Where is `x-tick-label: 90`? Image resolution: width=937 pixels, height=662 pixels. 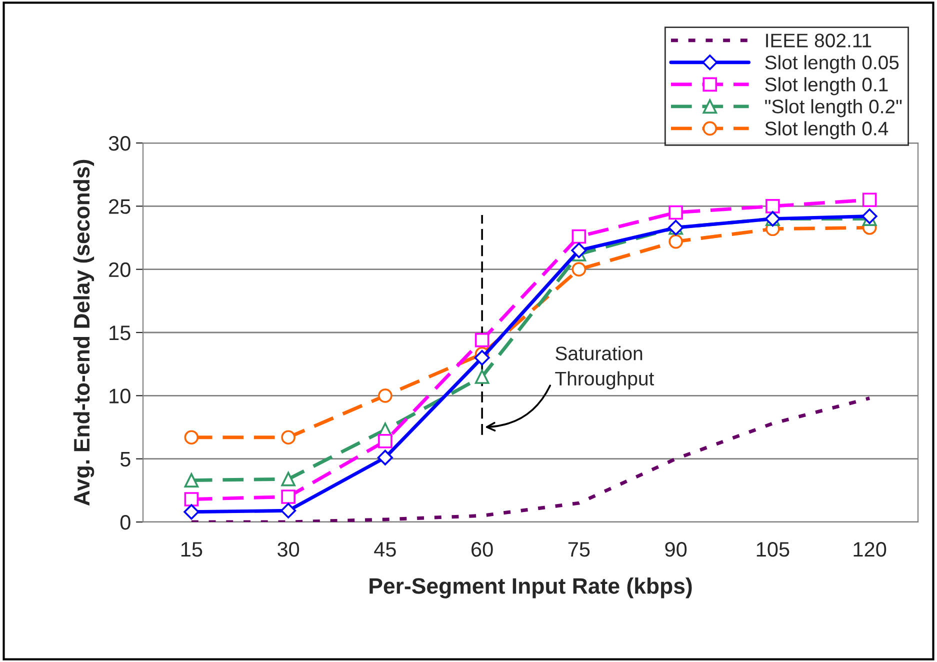 x-tick-label: 90 is located at coordinates (676, 549).